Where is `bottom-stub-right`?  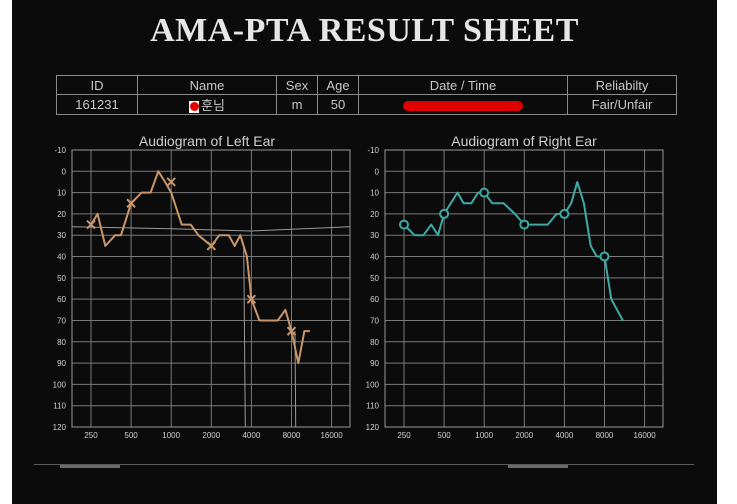
bottom-stub-right is located at coordinates (538, 466).